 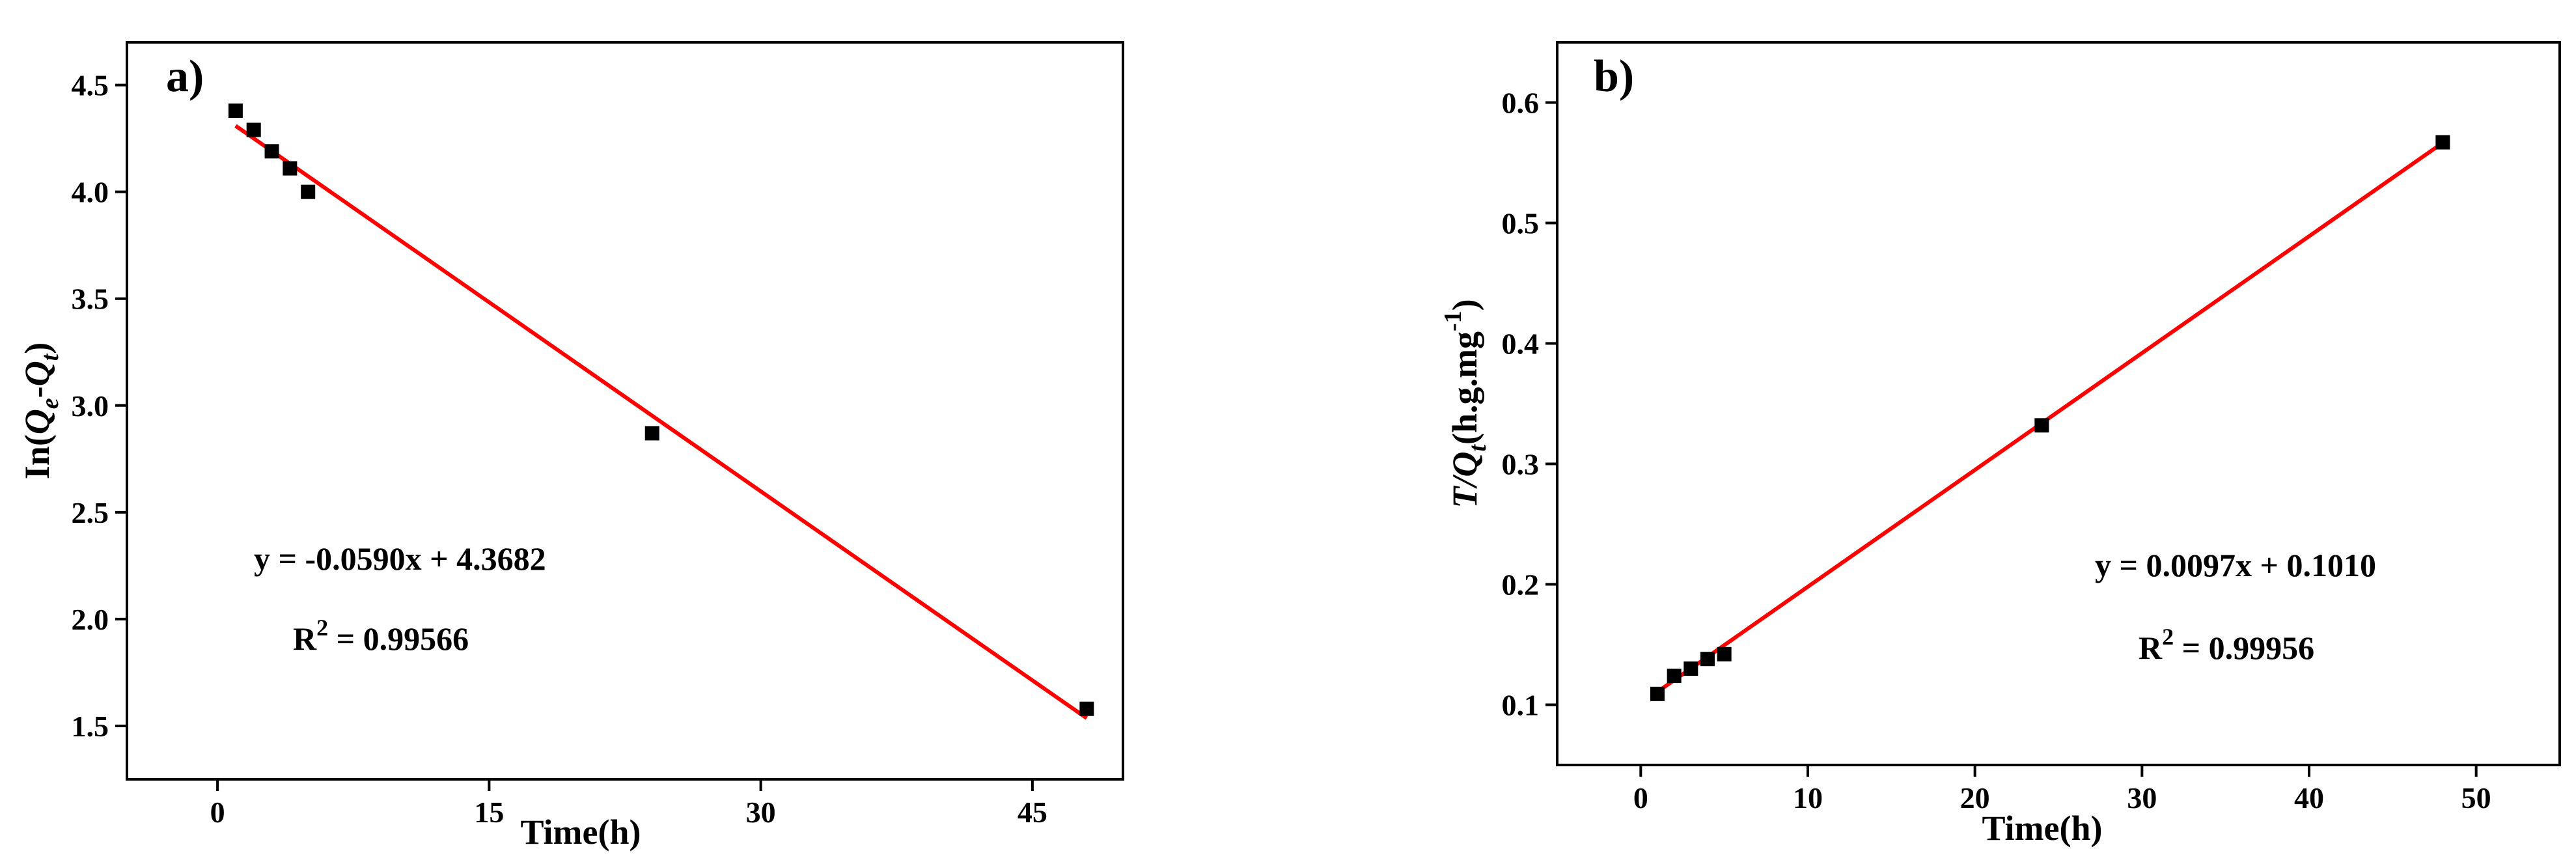 What do you see at coordinates (1477, 448) in the screenshot?
I see `panel-b-y-title-sub-t: t` at bounding box center [1477, 448].